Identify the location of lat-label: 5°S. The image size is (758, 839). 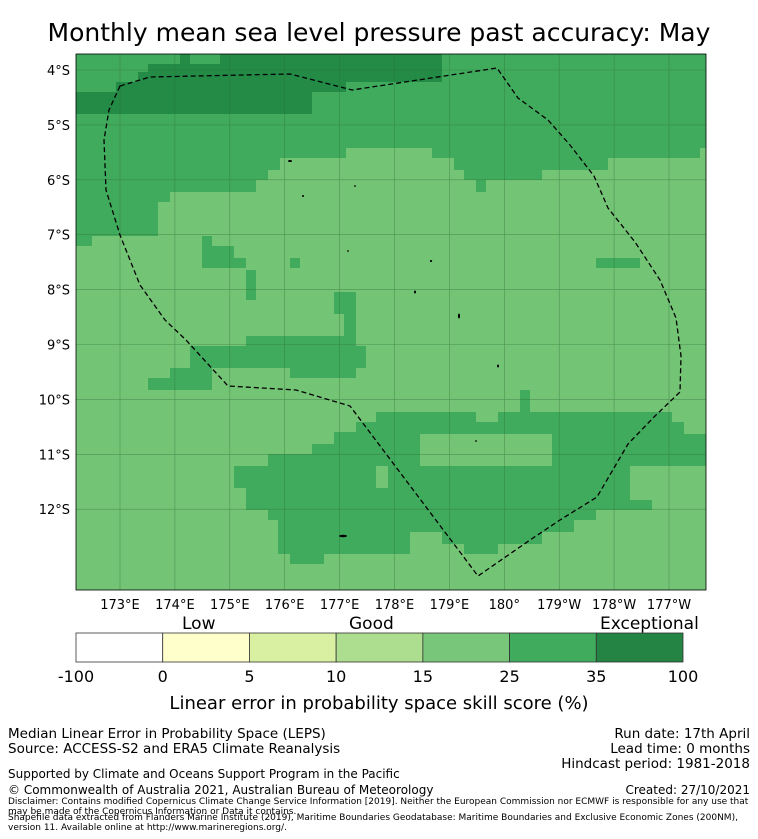
(58, 126).